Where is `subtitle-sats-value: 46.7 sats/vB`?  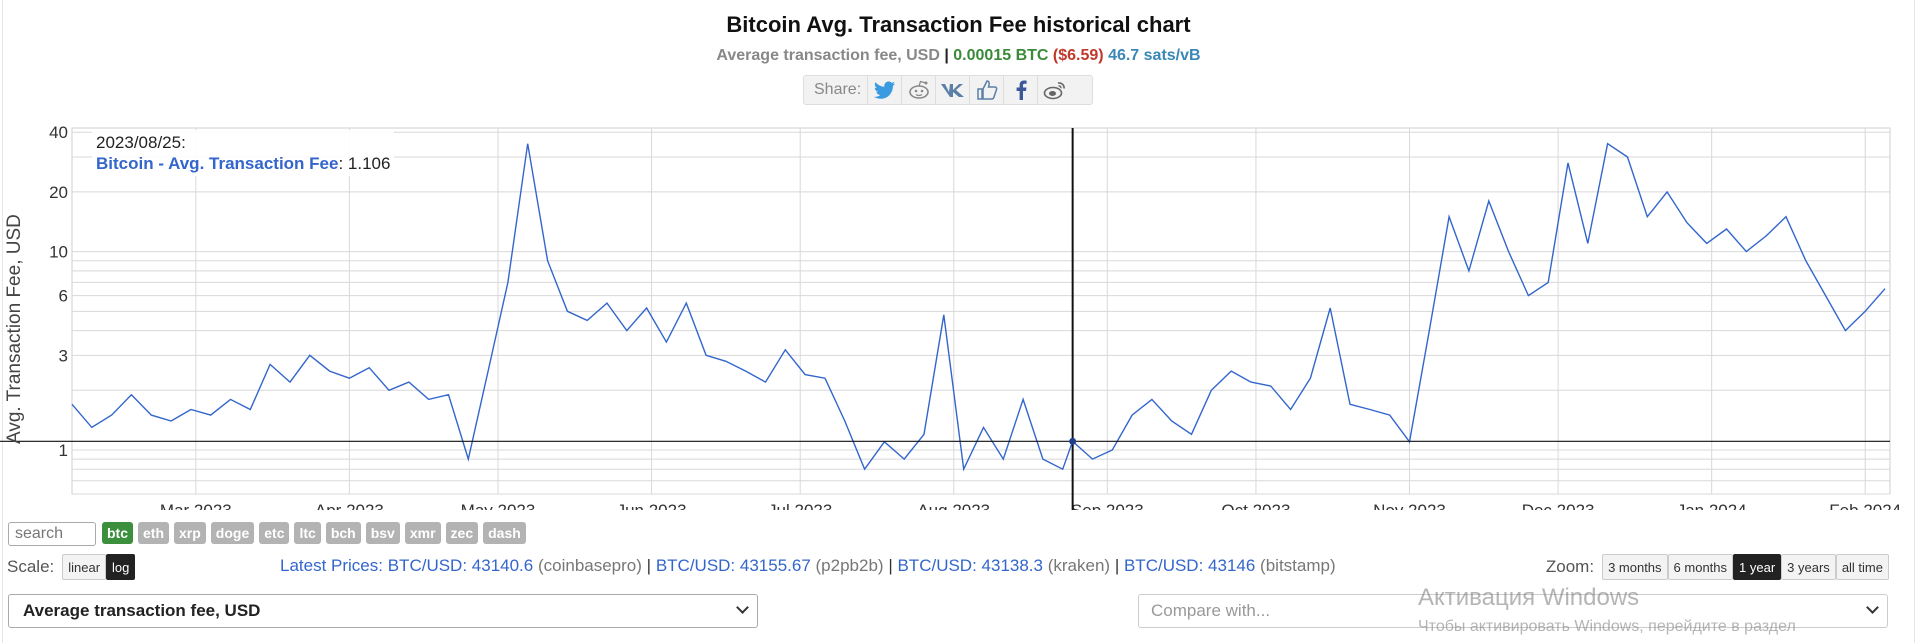 subtitle-sats-value: 46.7 sats/vB is located at coordinates (1154, 55).